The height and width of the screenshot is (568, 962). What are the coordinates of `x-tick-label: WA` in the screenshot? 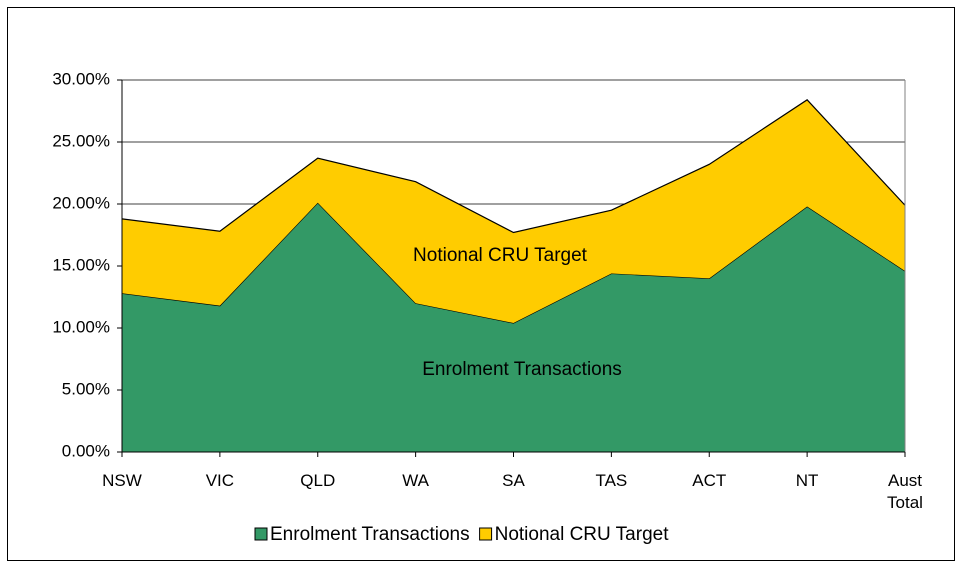 It's located at (415, 480).